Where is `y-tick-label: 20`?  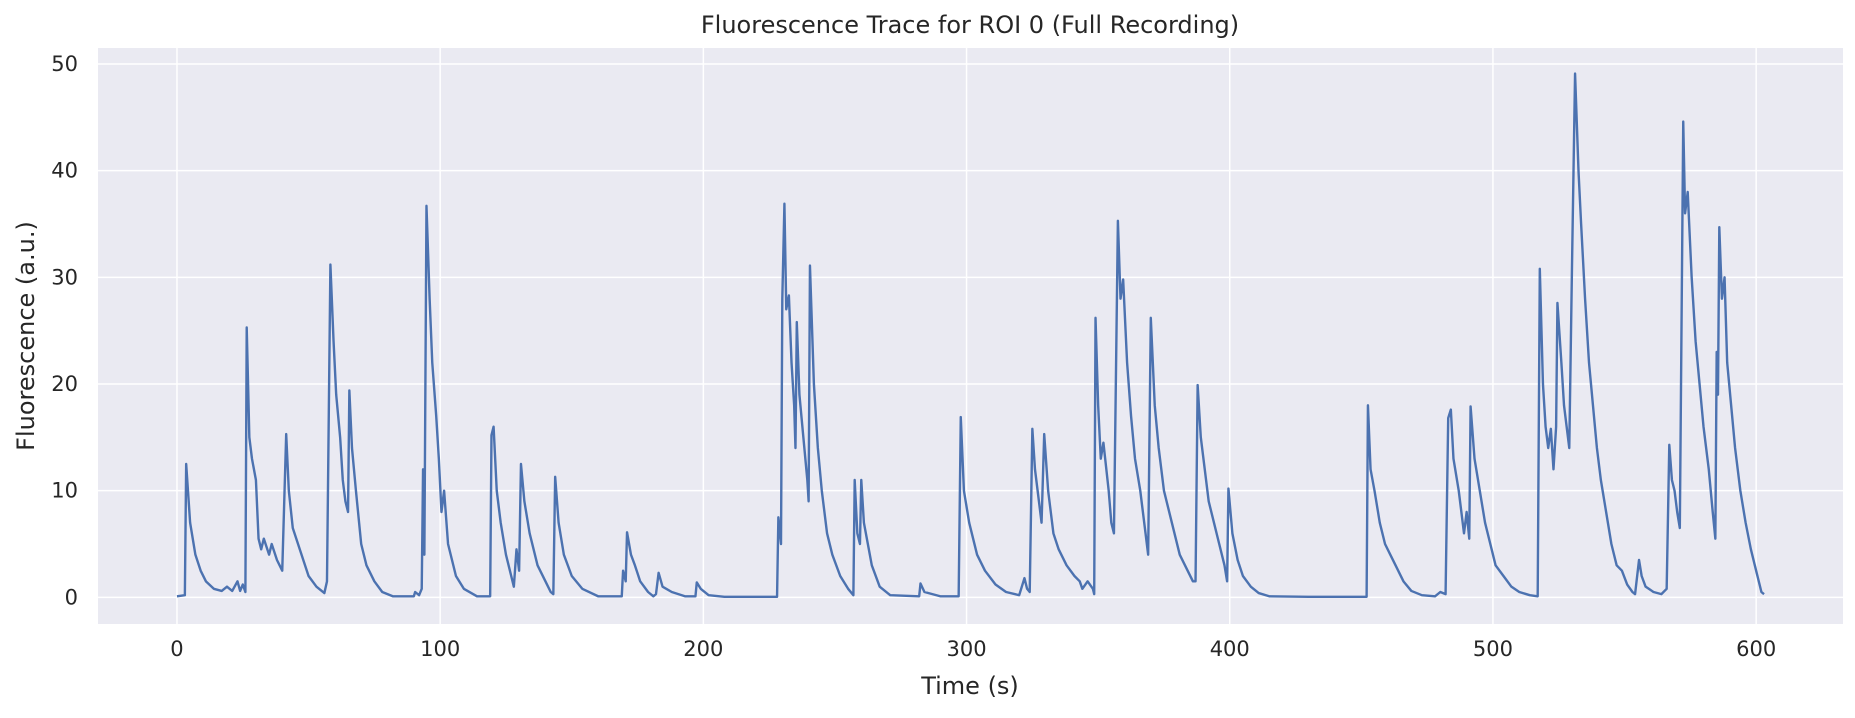 y-tick-label: 20 is located at coordinates (64, 384).